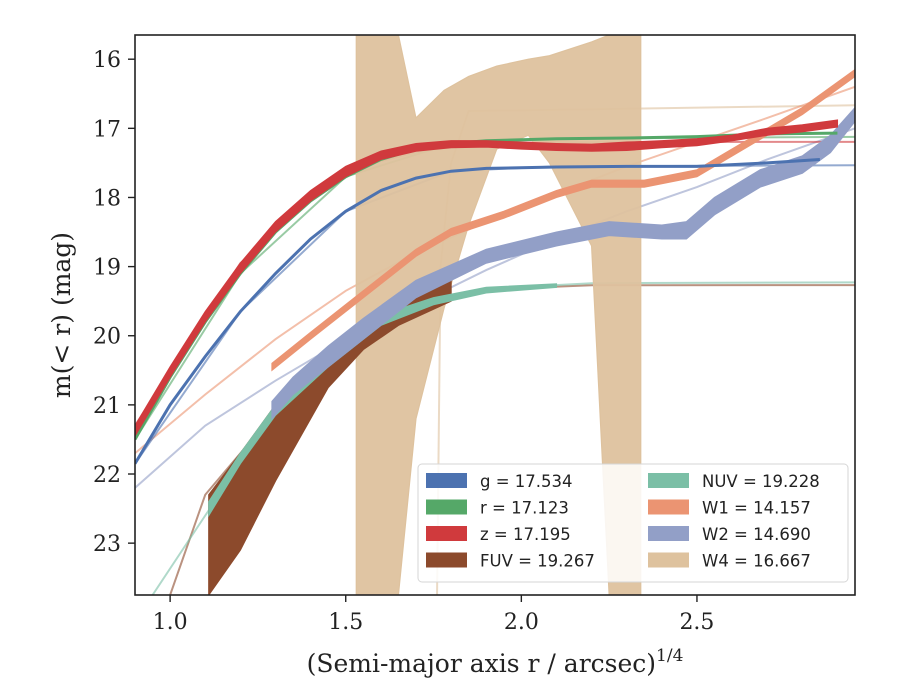  What do you see at coordinates (524, 508) in the screenshot?
I see `legend-label: r = 17.123` at bounding box center [524, 508].